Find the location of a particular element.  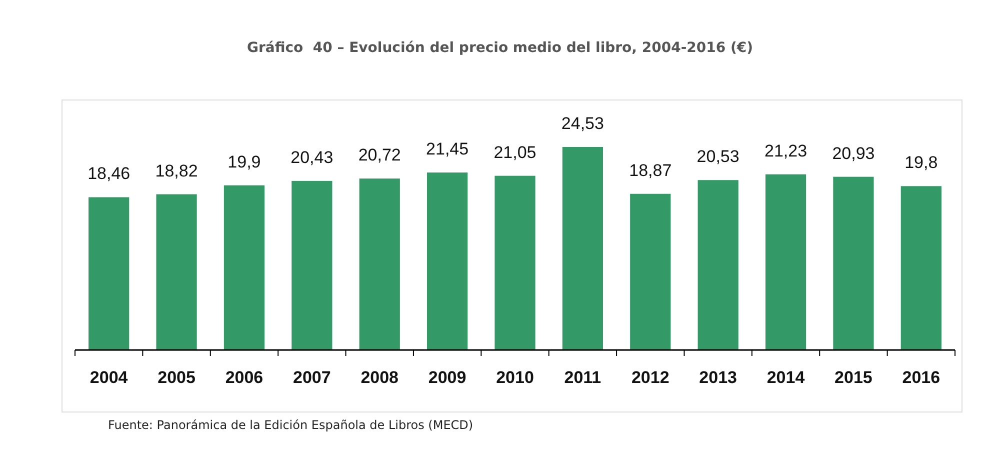

data-label: 21,05 is located at coordinates (515, 152).